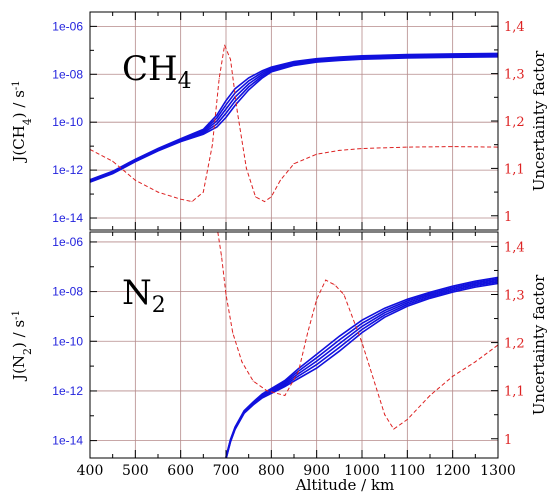 The image size is (550, 497). I want to click on y-tick-label: 1e-08, so click(67, 292).